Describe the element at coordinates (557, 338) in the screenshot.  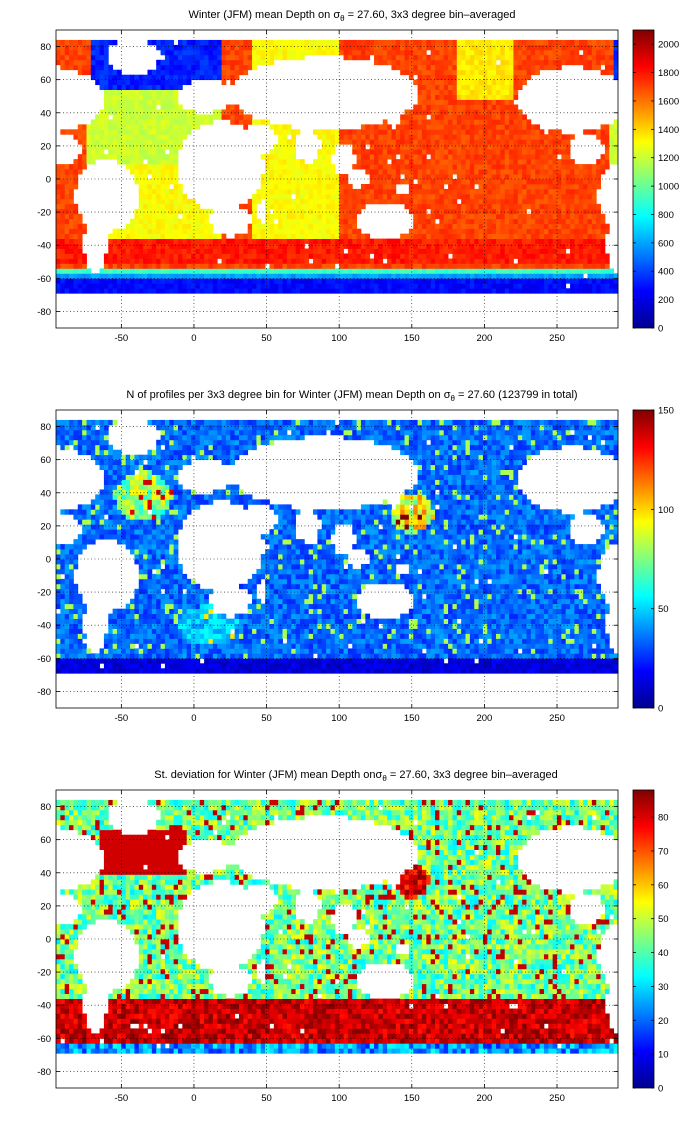
I see `x-tick-label: 250` at that location.